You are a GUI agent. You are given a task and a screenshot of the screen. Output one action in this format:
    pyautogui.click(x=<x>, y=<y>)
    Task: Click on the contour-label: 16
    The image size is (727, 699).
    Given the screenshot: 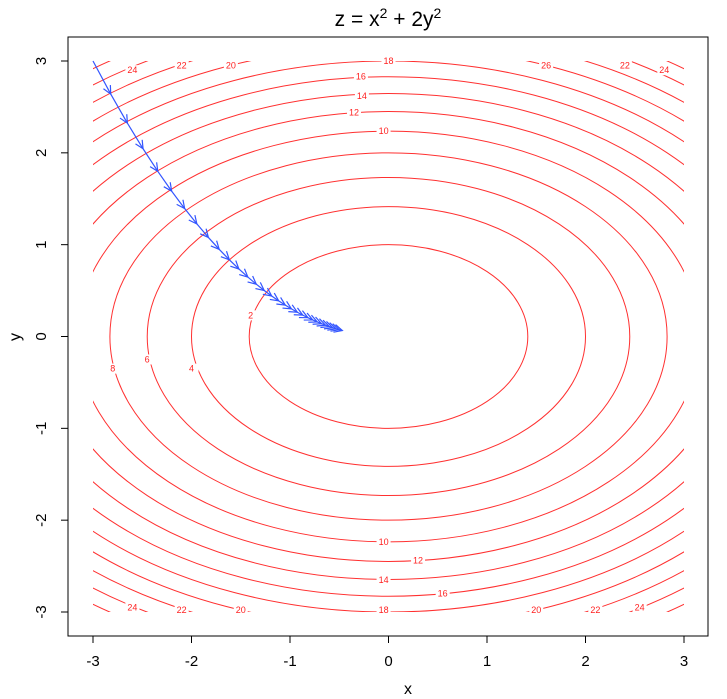 What is the action you would take?
    pyautogui.click(x=361, y=77)
    